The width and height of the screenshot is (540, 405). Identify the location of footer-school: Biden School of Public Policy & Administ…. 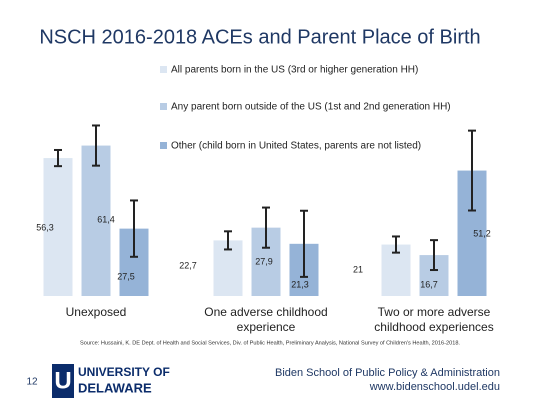
(387, 373).